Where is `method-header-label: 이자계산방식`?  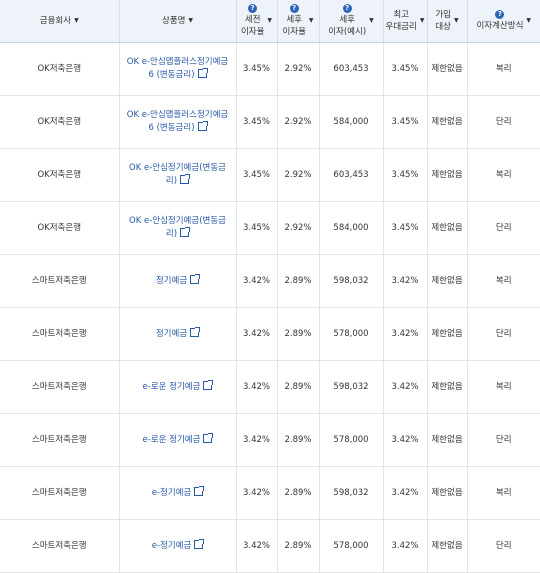
method-header-label: 이자계산방식 is located at coordinates (500, 26).